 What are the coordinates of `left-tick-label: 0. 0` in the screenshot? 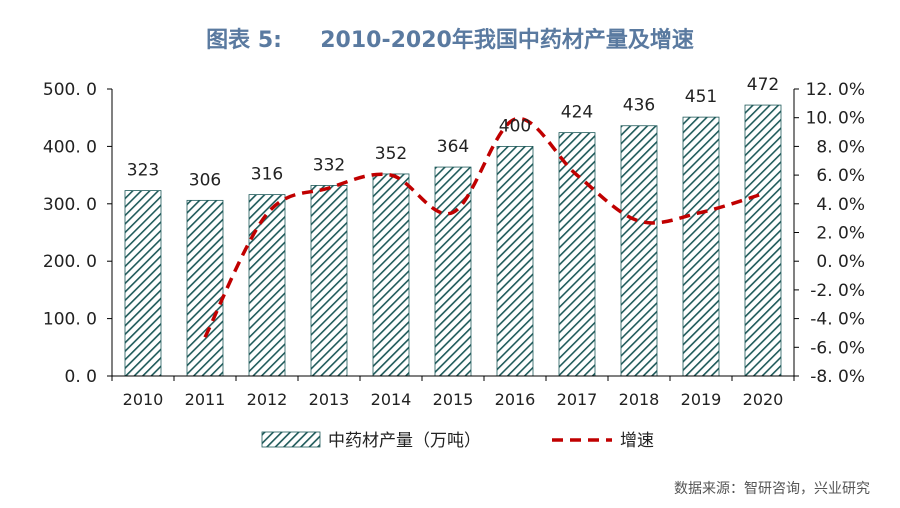 It's located at (81, 377).